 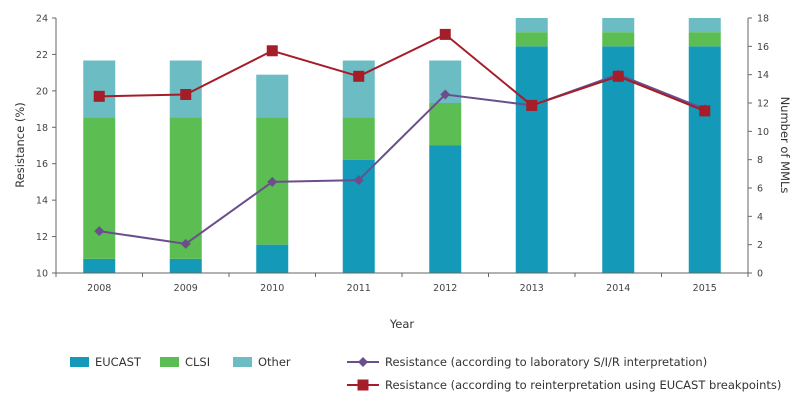 What do you see at coordinates (242, 362) in the screenshot?
I see `legend-swatch-other` at bounding box center [242, 362].